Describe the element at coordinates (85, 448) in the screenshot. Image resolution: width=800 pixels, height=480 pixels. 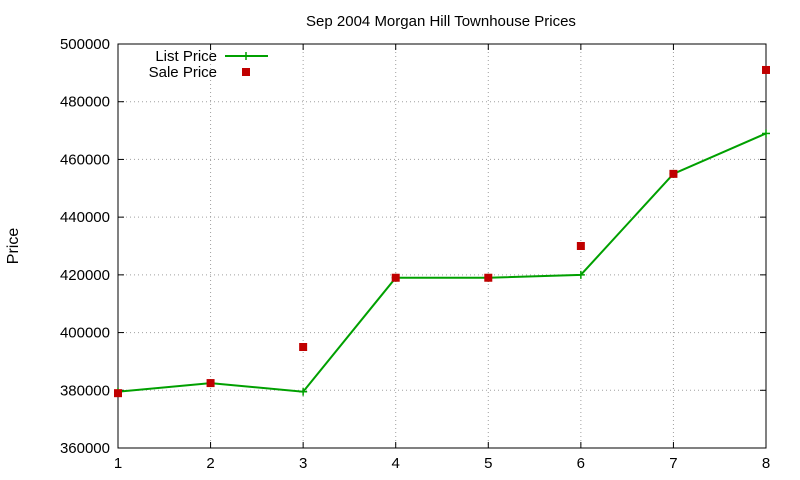
I see `y-tick-label: 360000` at that location.